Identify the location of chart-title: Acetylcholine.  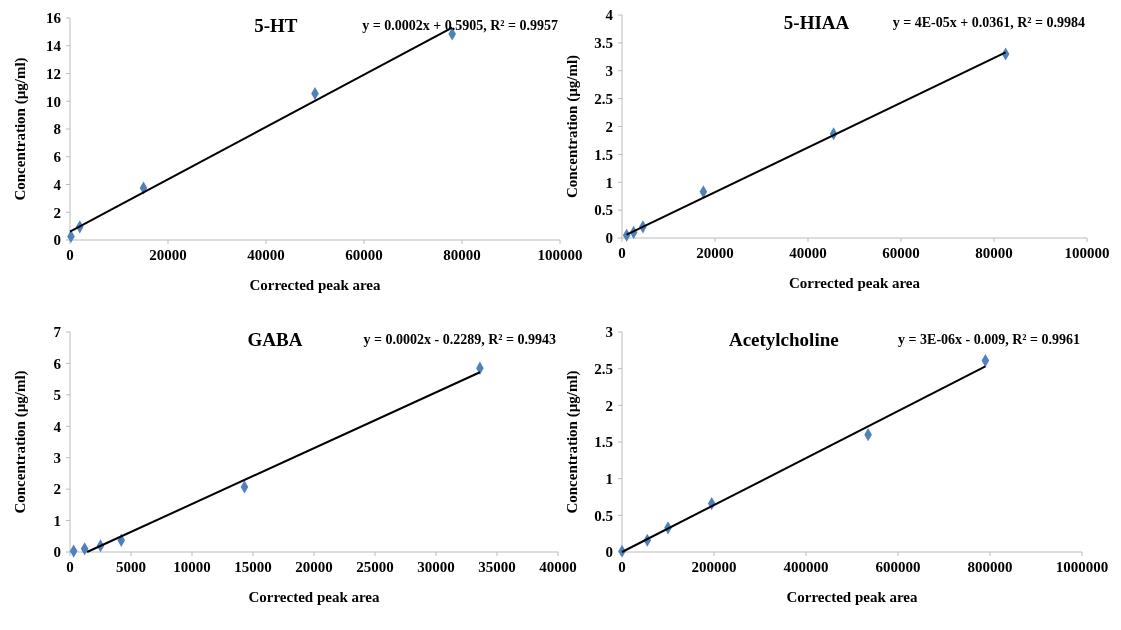
(783, 339).